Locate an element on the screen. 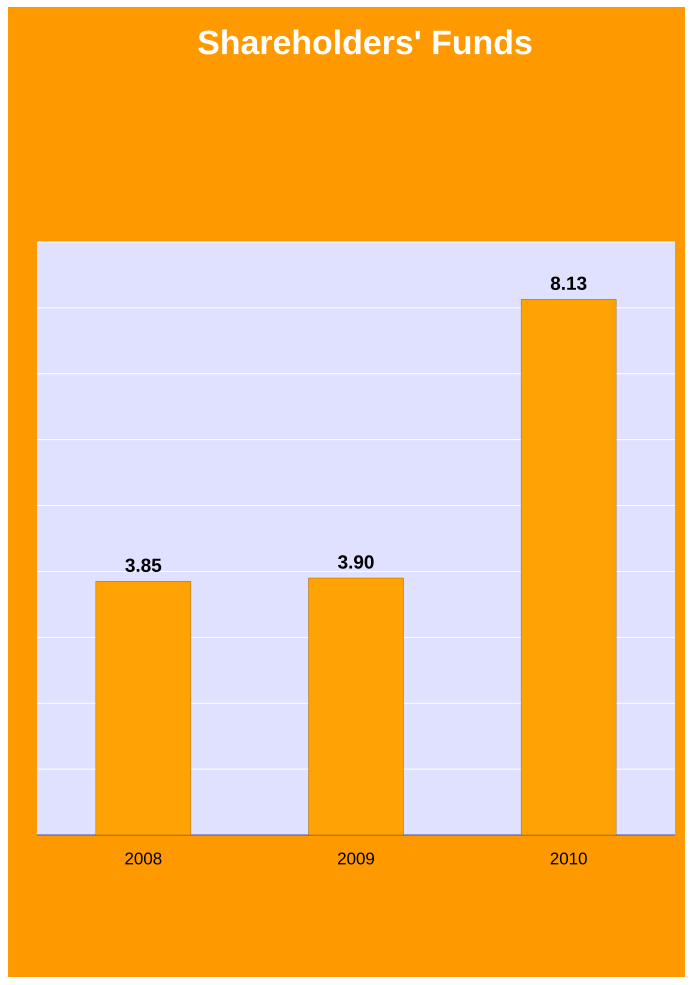 The image size is (691, 985). data-label: 3.90 is located at coordinates (356, 562).